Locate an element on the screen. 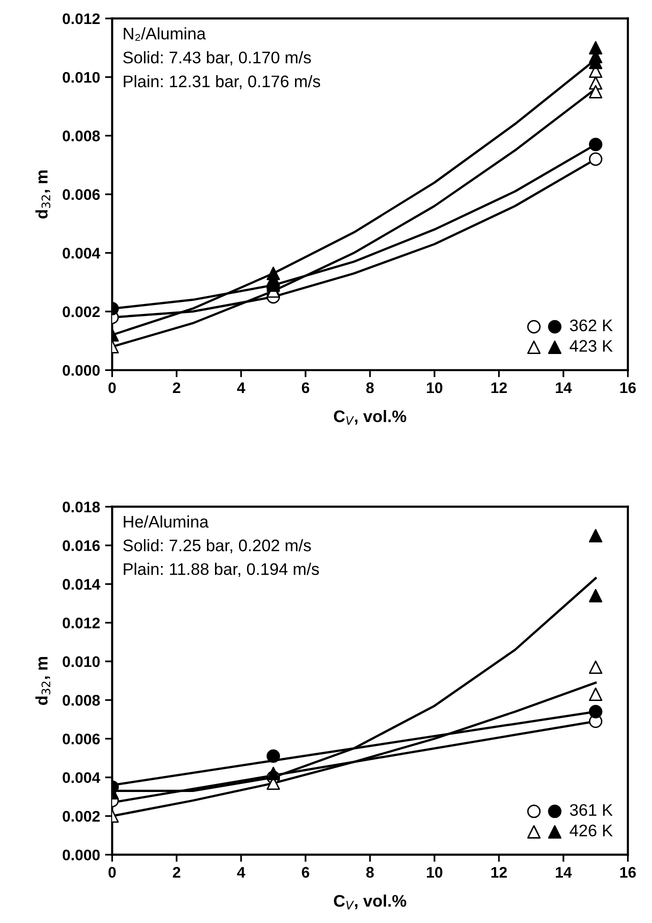 This screenshot has width=652, height=923. annotation: N₂/Alumina is located at coordinates (165, 34).